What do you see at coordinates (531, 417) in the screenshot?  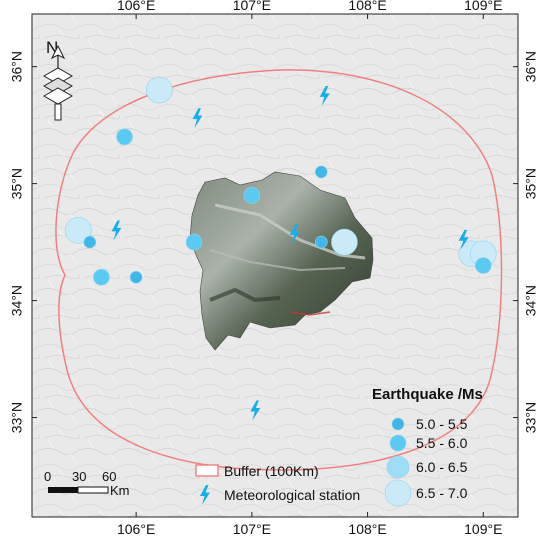 I see `y-tick-label-right-3: 33°N` at bounding box center [531, 417].